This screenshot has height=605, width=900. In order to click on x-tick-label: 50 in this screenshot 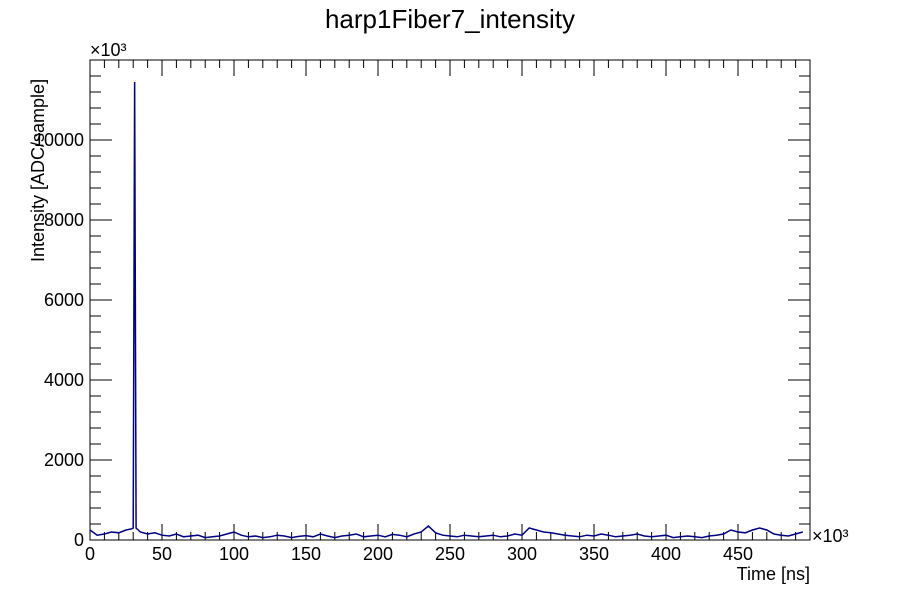, I will do `click(162, 554)`.